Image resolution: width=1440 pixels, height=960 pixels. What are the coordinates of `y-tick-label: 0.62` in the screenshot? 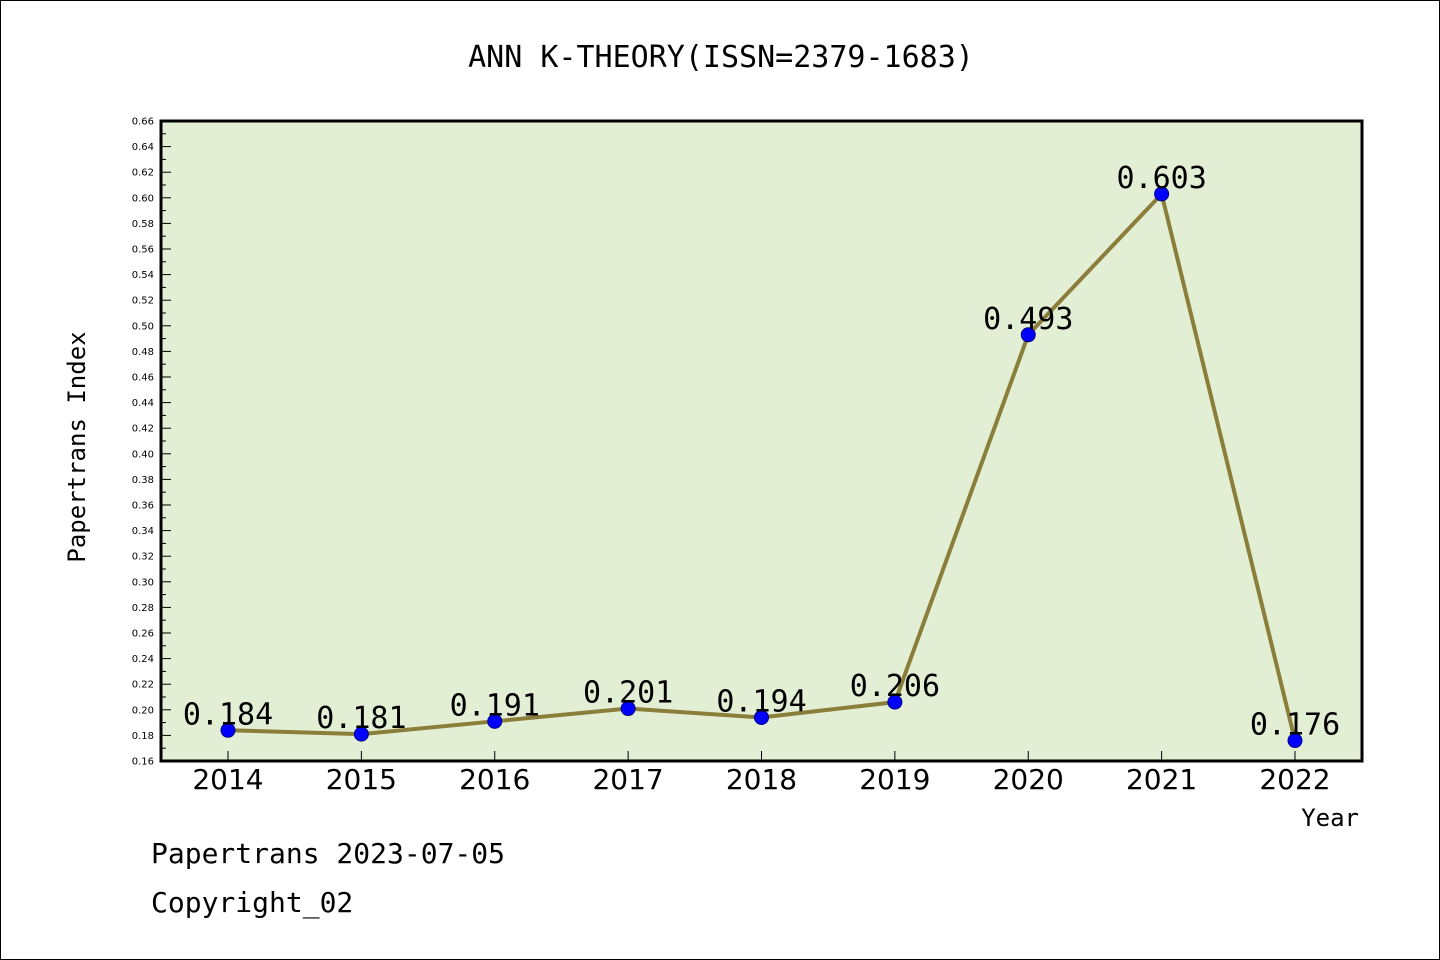 It's located at (143, 173).